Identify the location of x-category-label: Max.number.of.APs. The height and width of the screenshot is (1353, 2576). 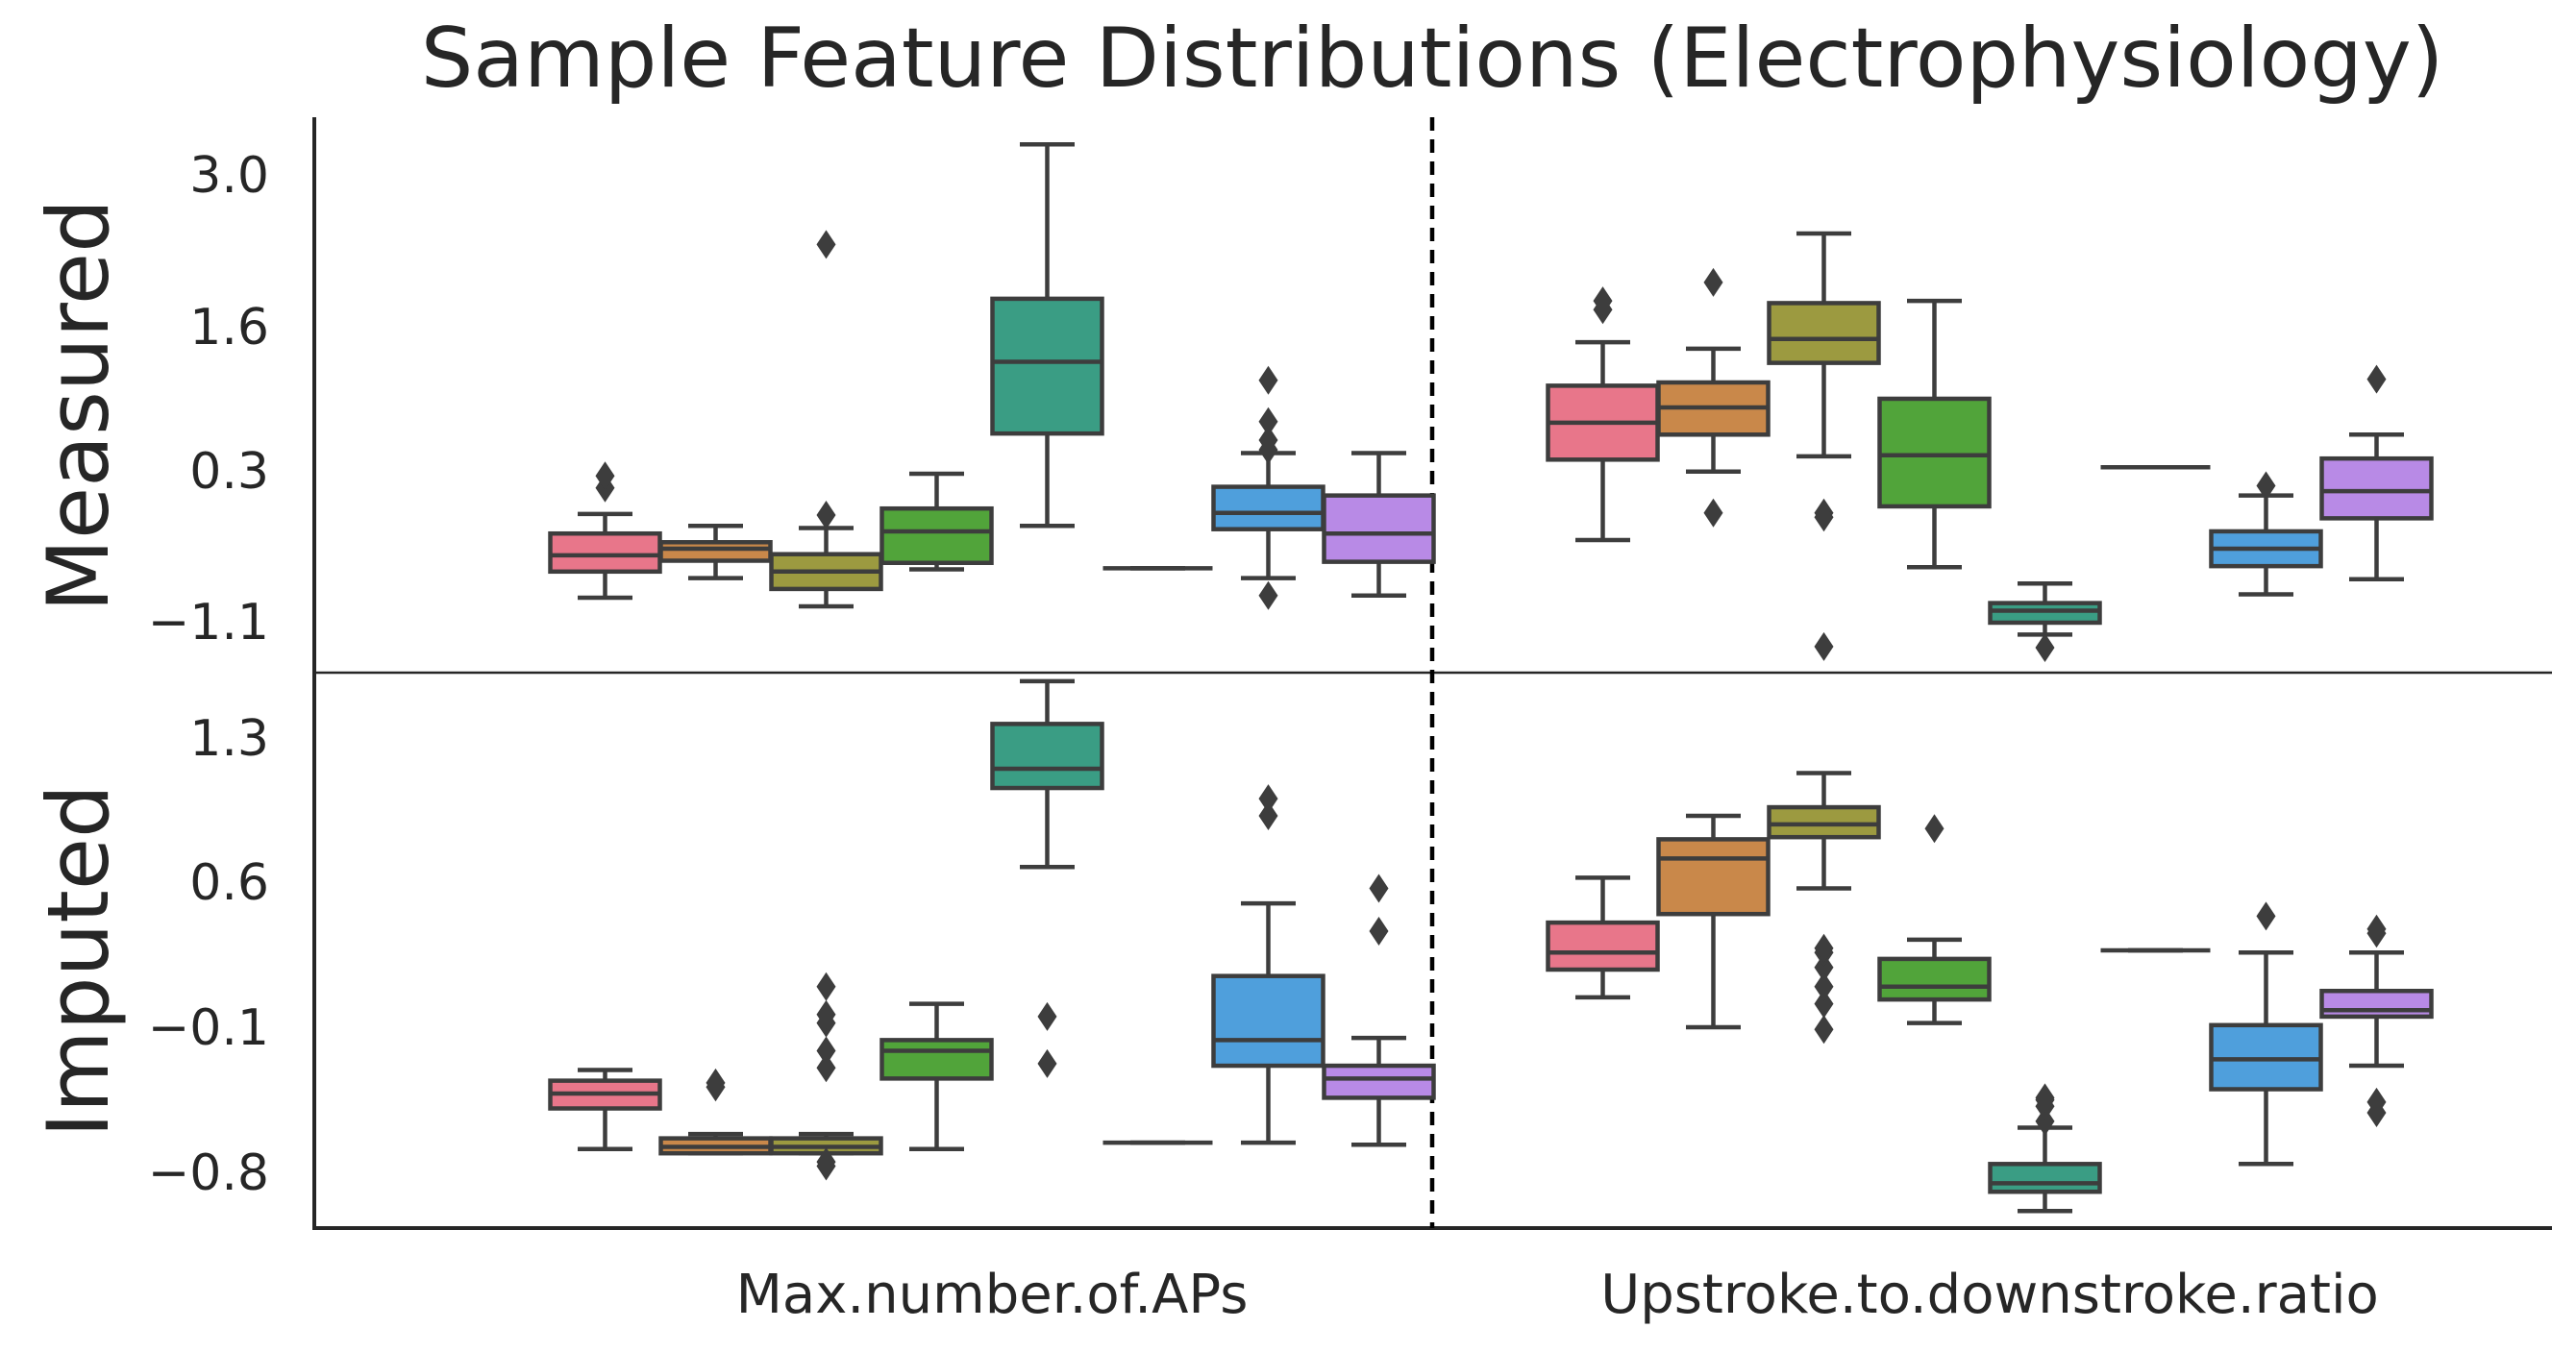
(993, 1295).